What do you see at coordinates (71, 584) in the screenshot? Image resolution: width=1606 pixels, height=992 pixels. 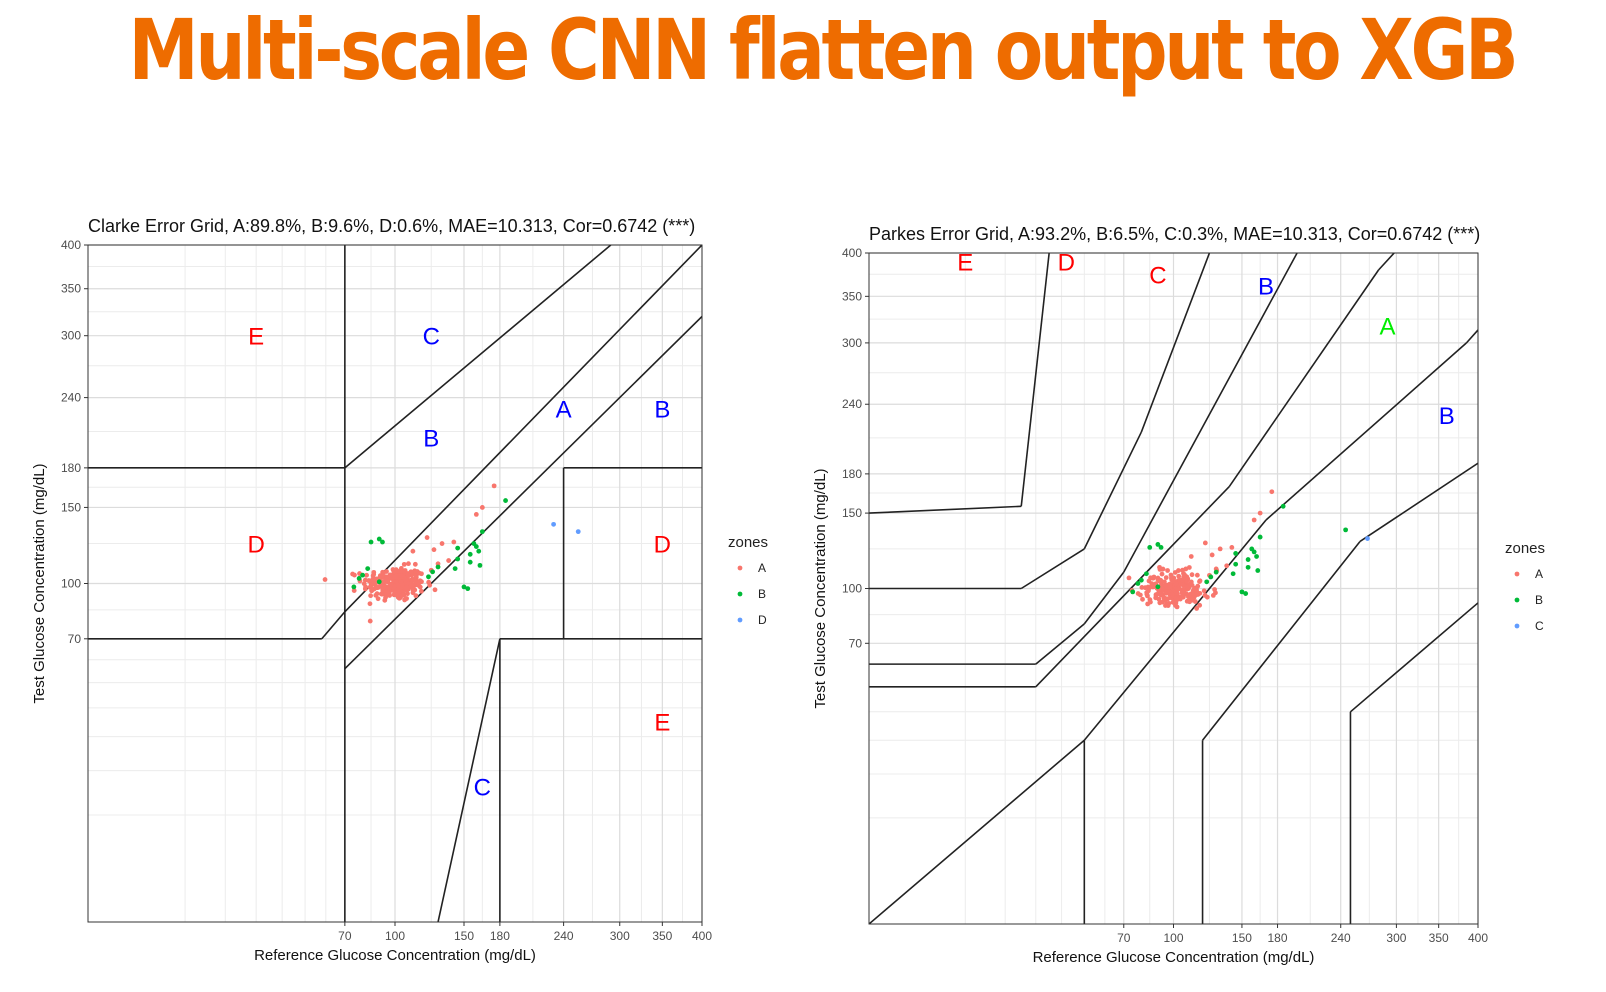 I see `y-tick-label: 100` at bounding box center [71, 584].